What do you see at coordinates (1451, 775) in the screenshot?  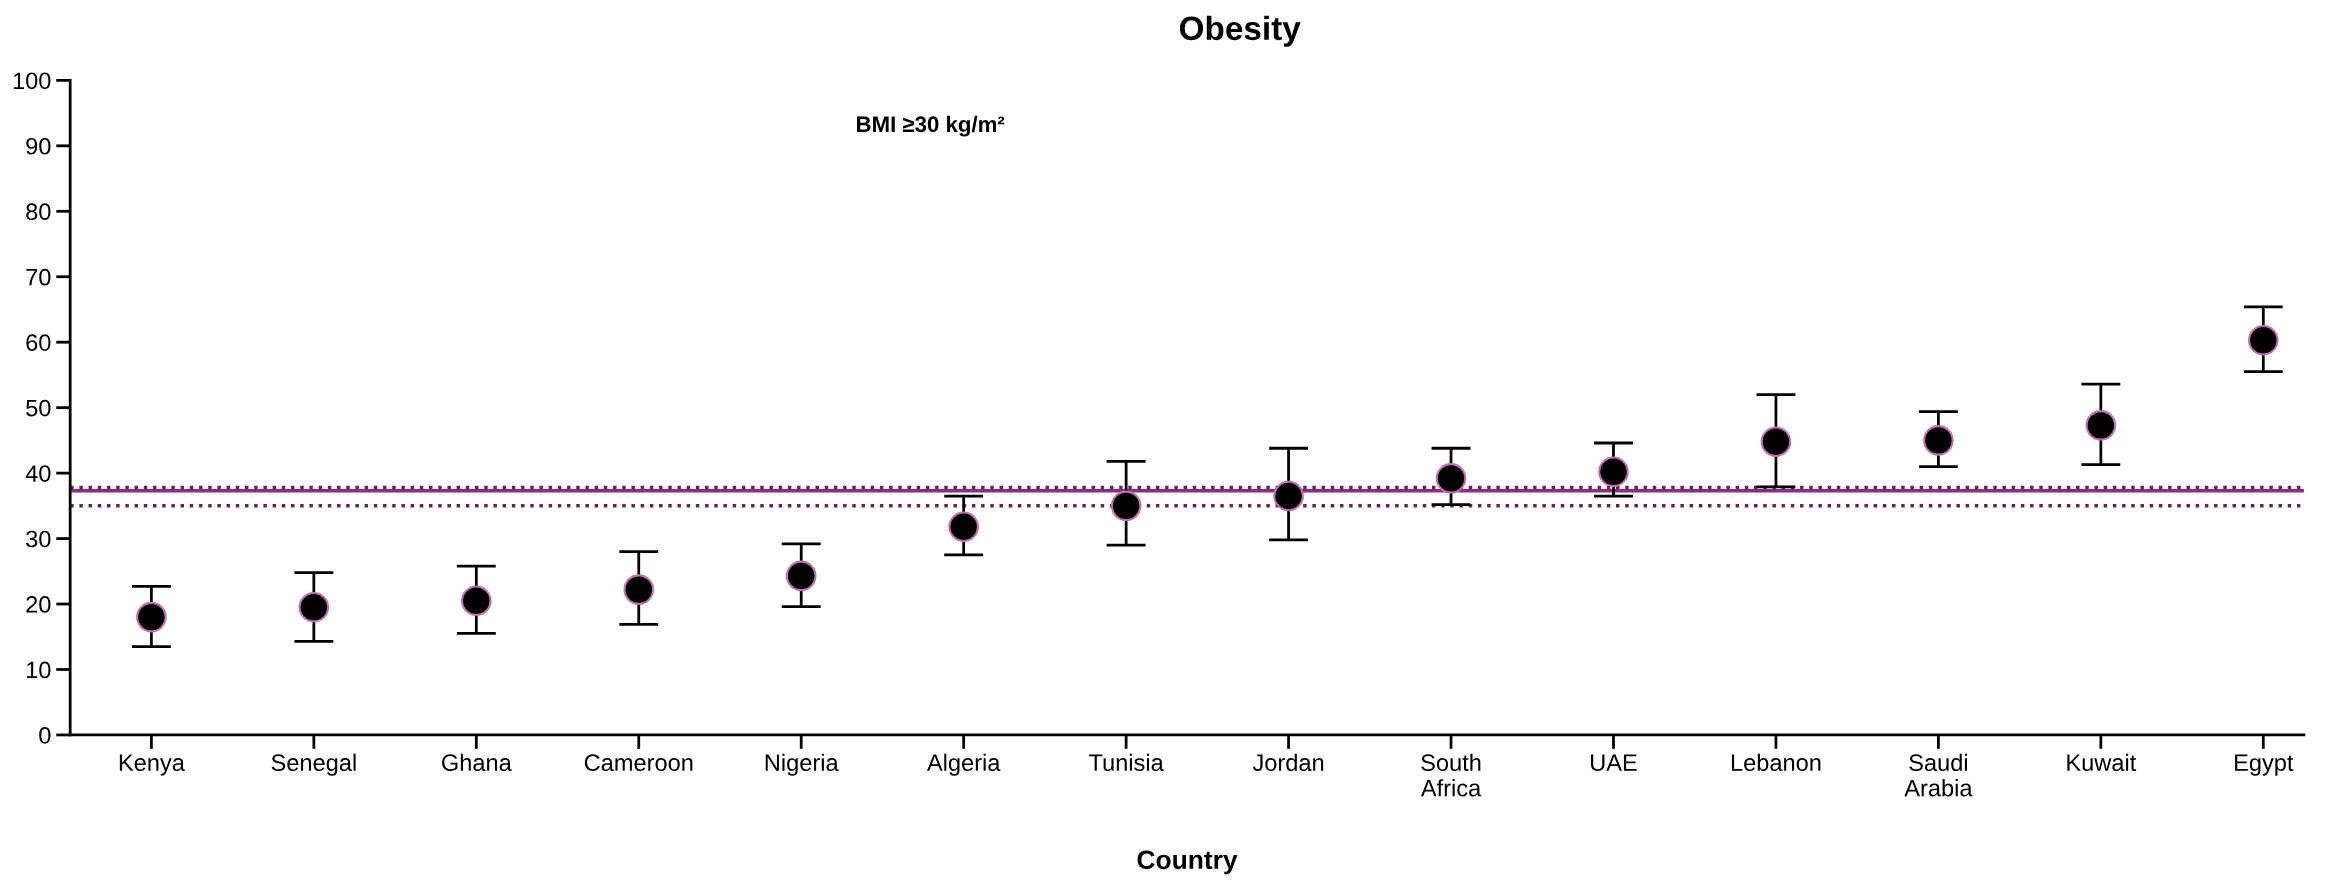 I see `x-tick-label: South Africa` at bounding box center [1451, 775].